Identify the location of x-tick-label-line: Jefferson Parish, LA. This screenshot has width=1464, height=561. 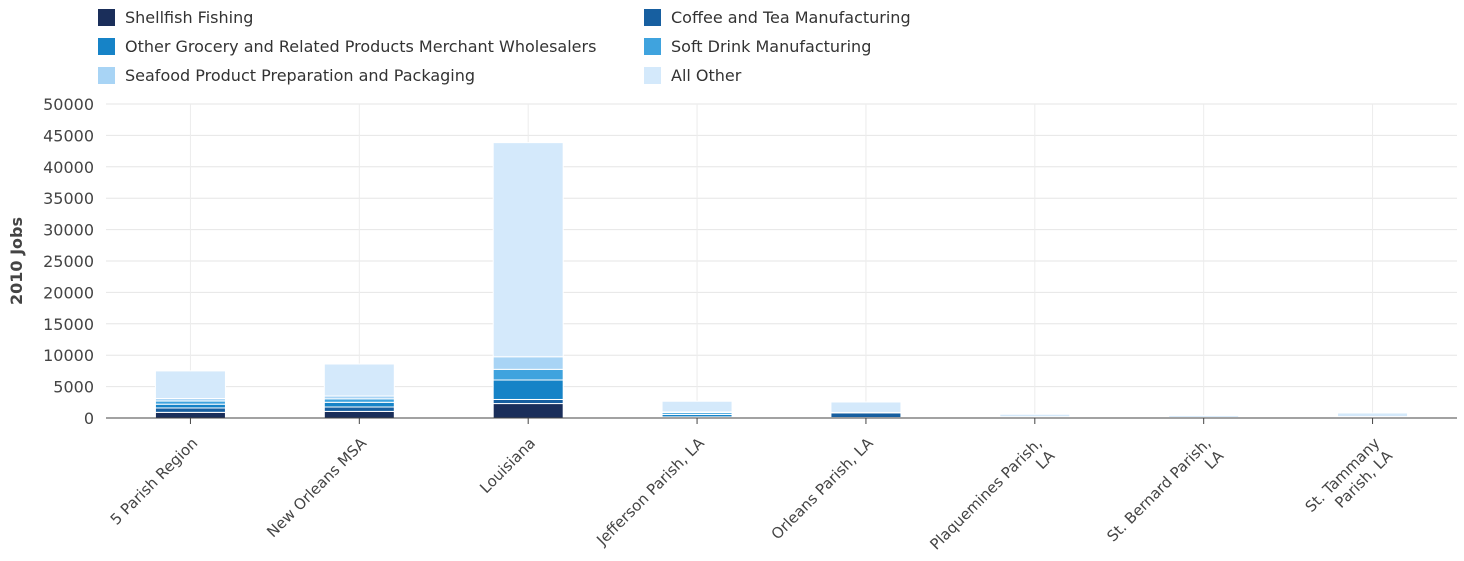
(650, 492).